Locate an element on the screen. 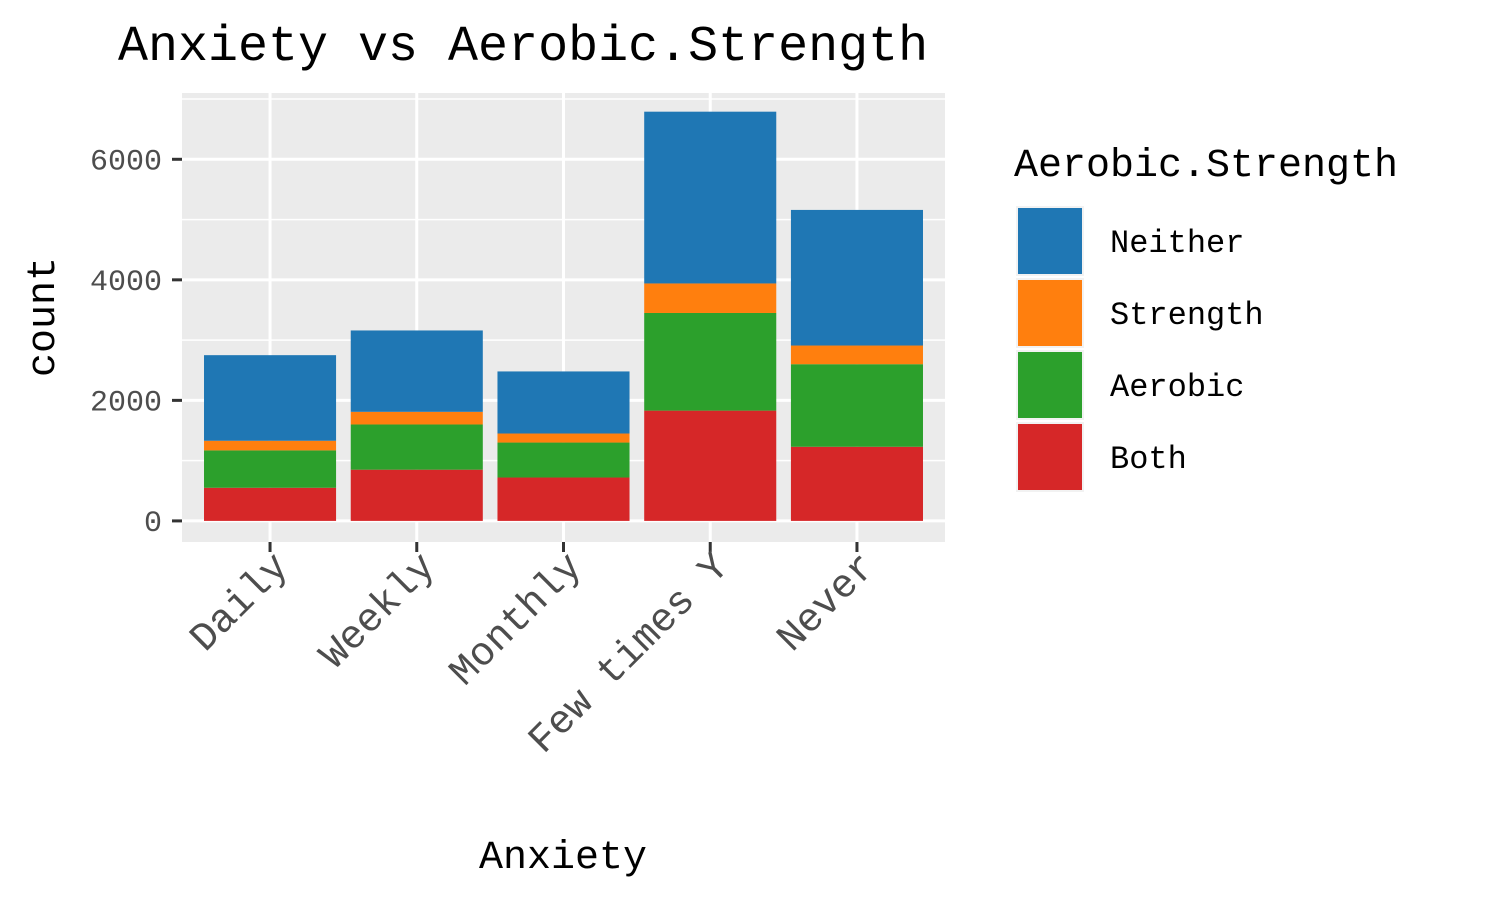 The height and width of the screenshot is (900, 1500). y-tick-label: 2000 is located at coordinates (126, 403).